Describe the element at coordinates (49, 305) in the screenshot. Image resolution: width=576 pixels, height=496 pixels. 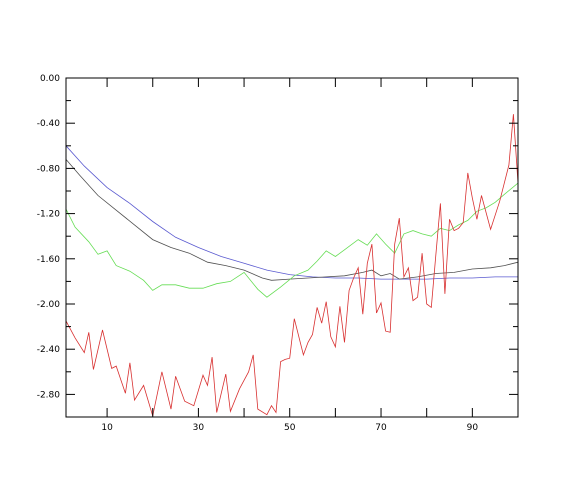
I see `y-tick-label: -2.00` at that location.